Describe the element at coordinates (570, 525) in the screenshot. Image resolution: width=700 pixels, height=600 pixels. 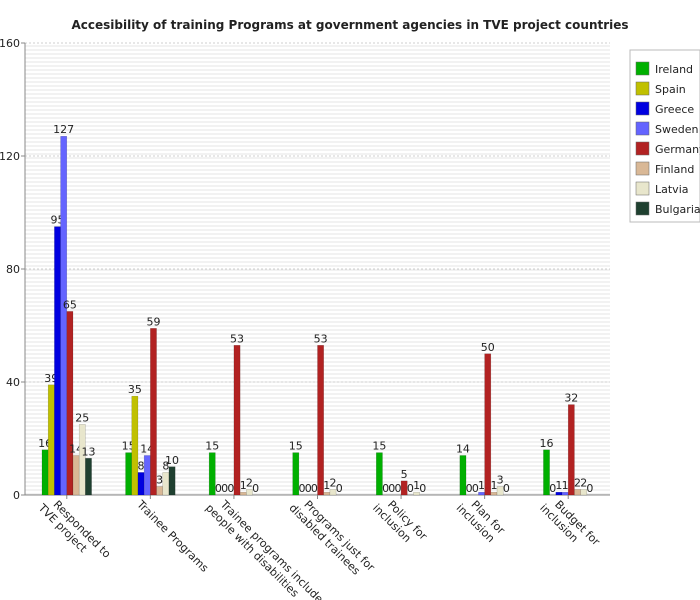
I see `x-tick-label: Budget forinclusion` at that location.